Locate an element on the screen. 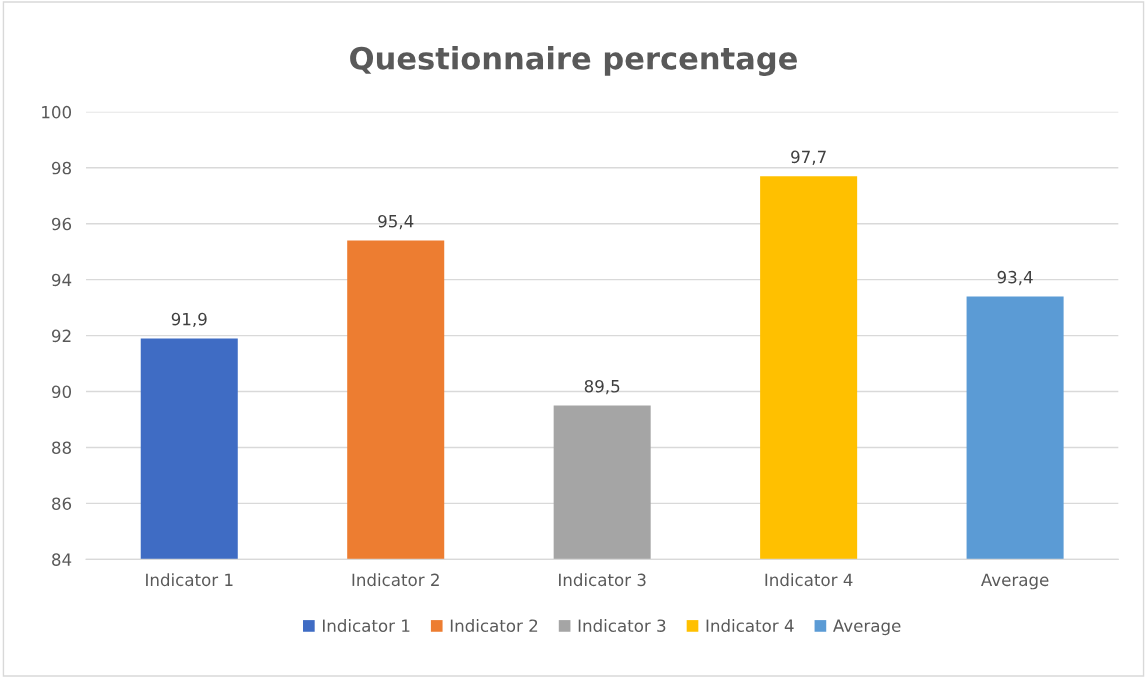  data-label: 91,9 is located at coordinates (189, 320).